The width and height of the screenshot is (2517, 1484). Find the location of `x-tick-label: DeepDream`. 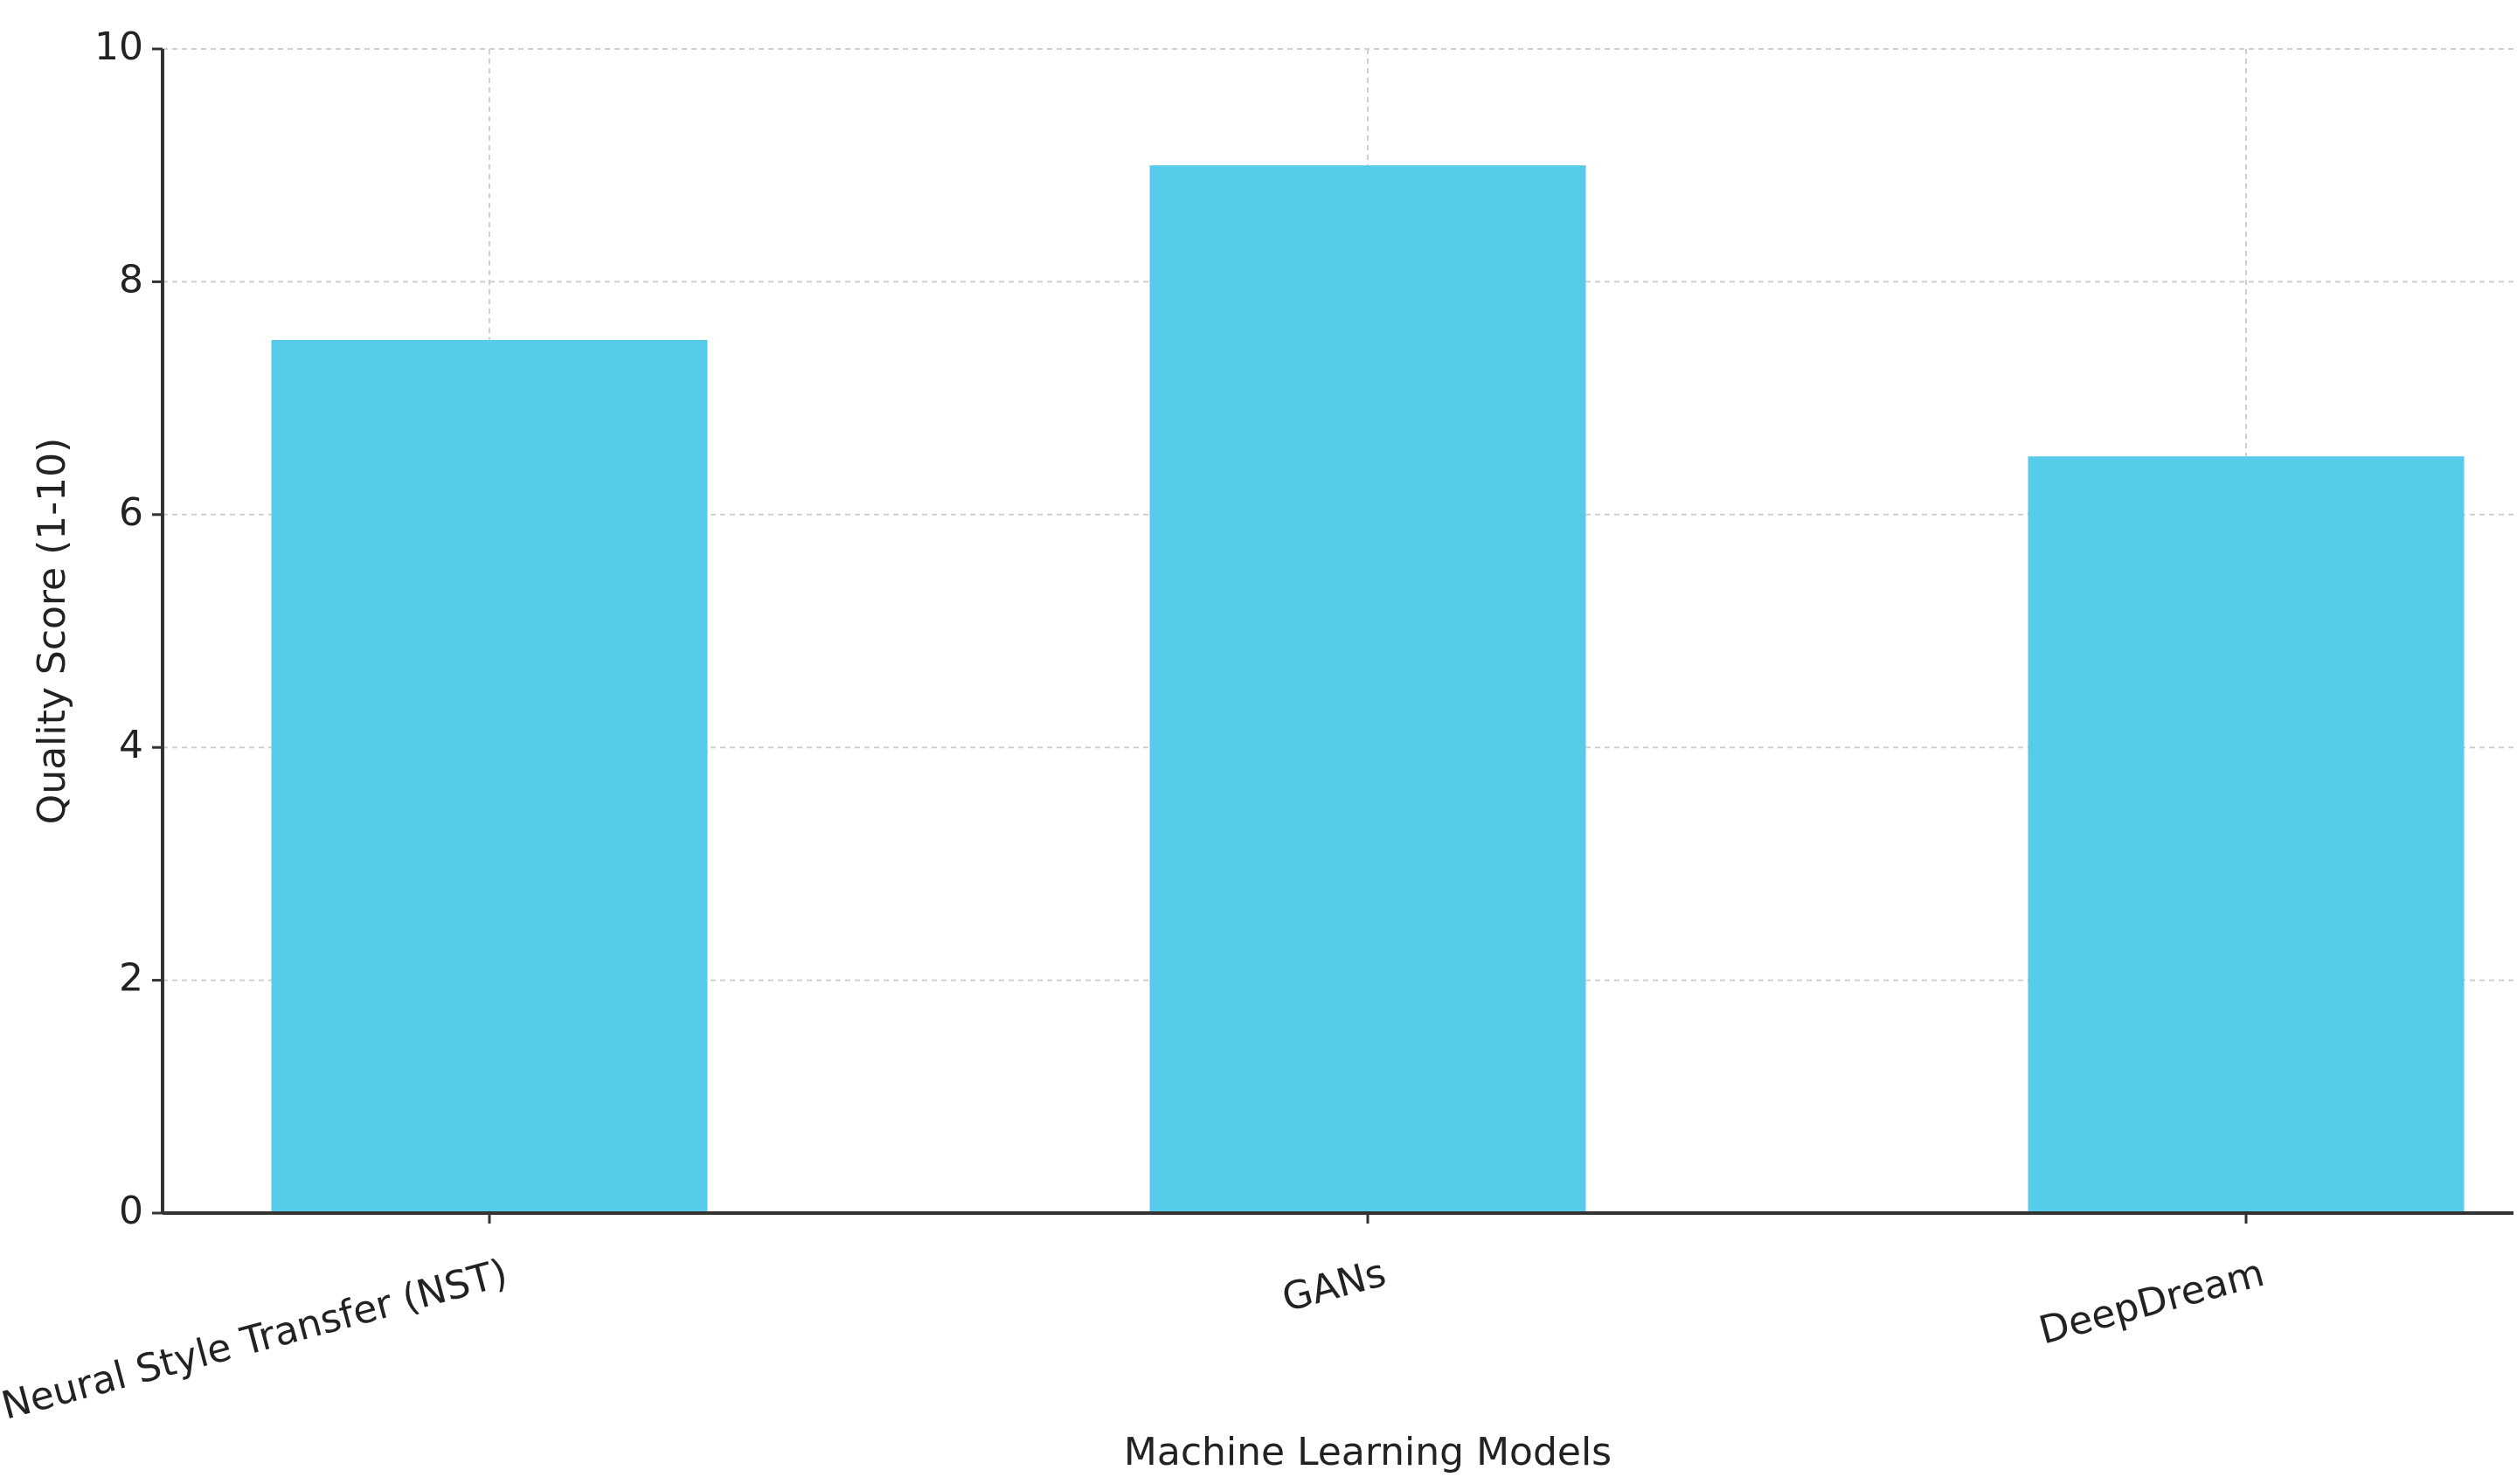

x-tick-label: DeepDream is located at coordinates (2152, 1302).